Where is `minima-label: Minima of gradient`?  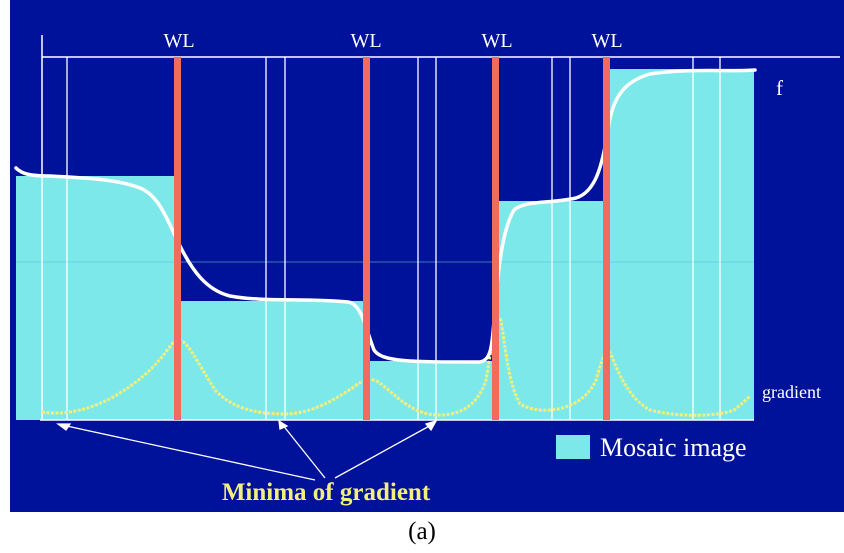 minima-label: Minima of gradient is located at coordinates (326, 492).